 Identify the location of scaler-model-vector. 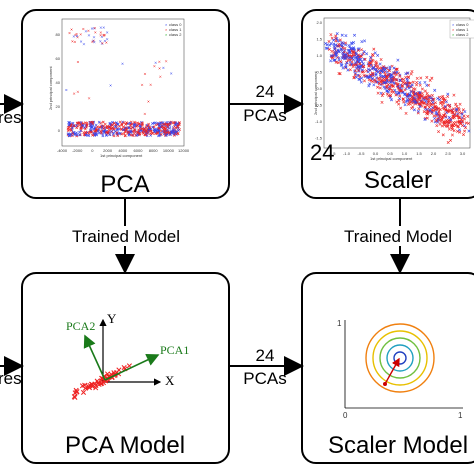
(392, 371).